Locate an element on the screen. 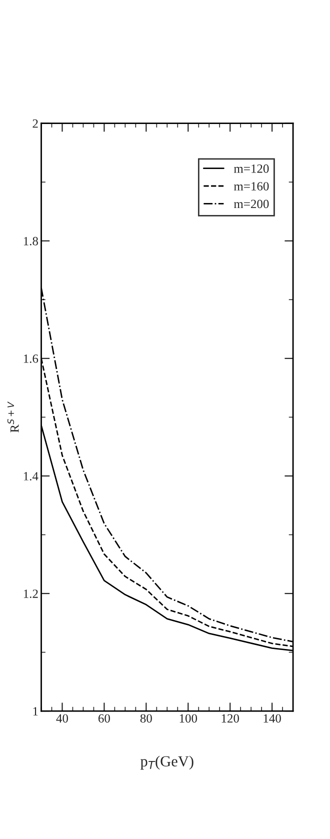 This screenshot has height=839, width=330. legend-label: m=200 is located at coordinates (251, 204).